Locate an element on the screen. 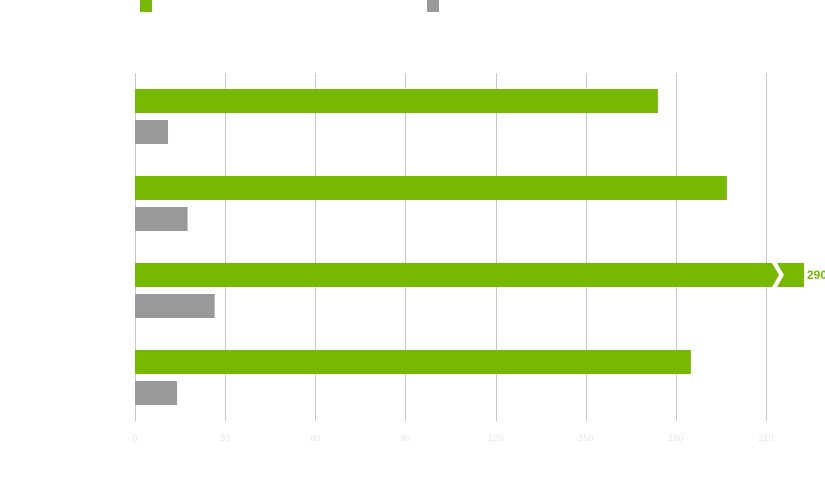 The image size is (825, 478). x-tick-label-6: 180 is located at coordinates (675, 438).